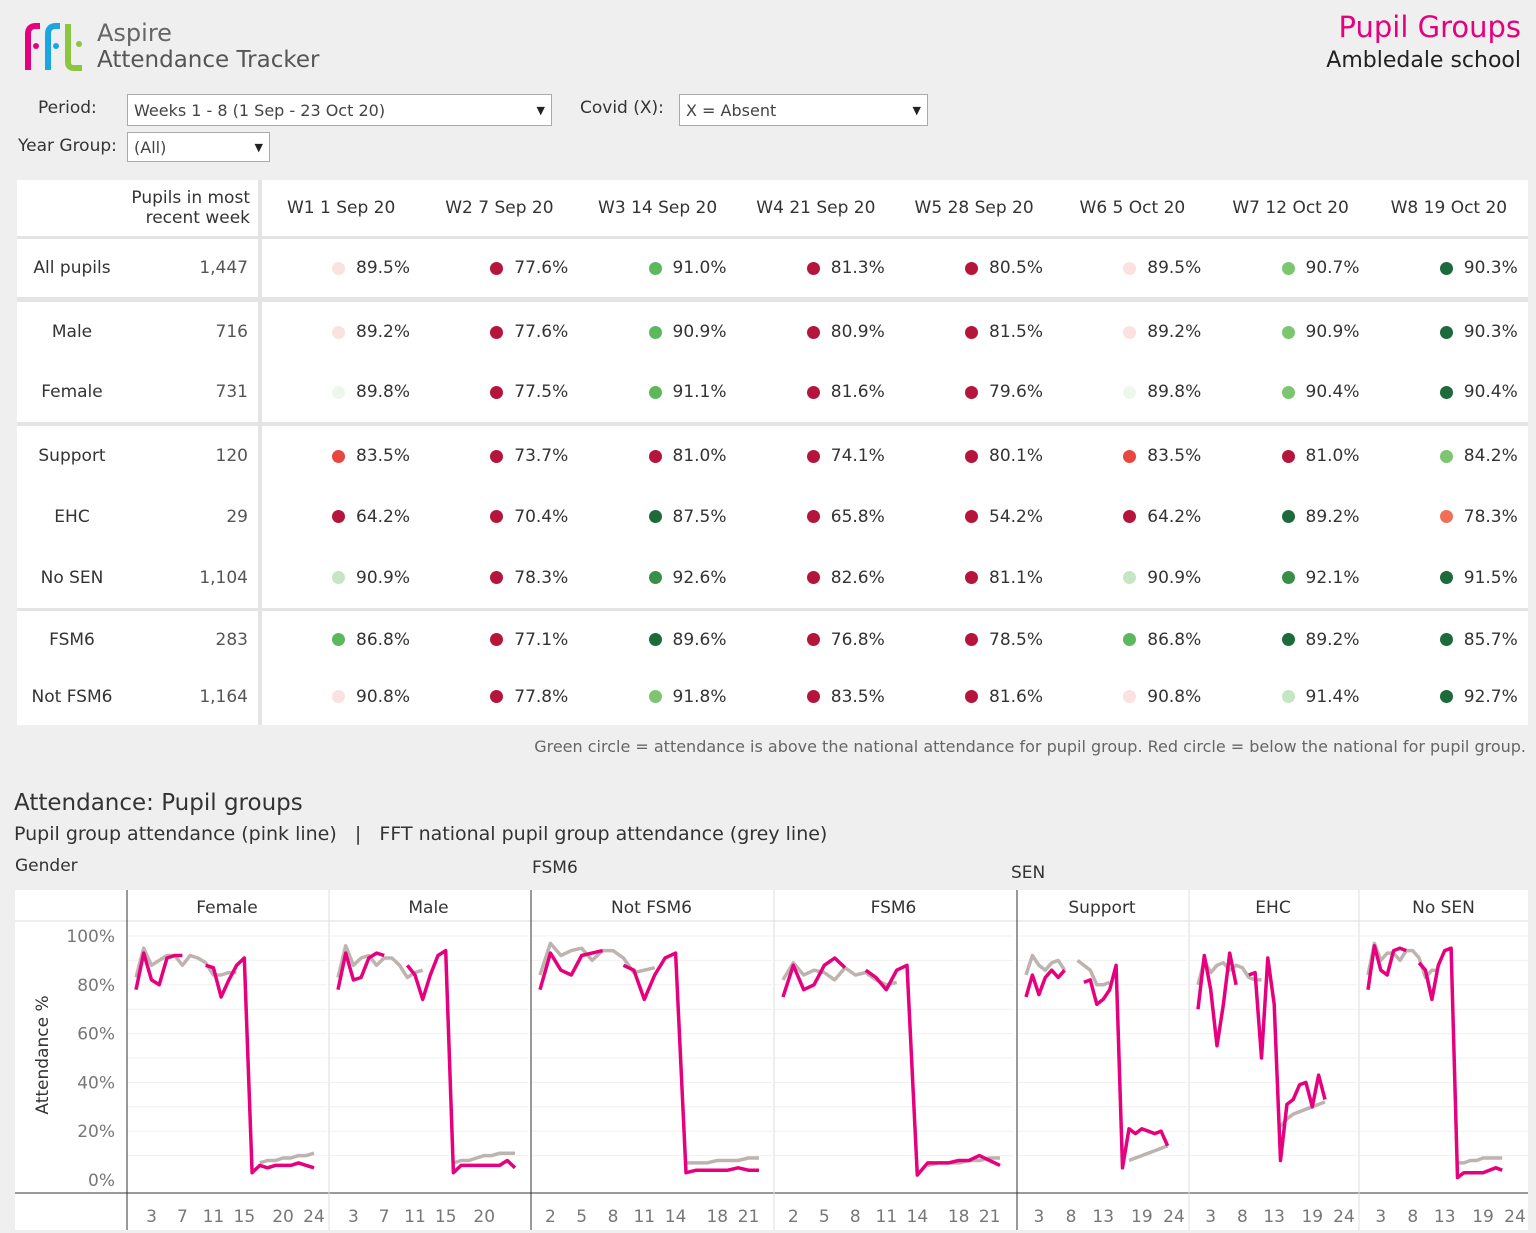 Image resolution: width=1536 pixels, height=1233 pixels. Describe the element at coordinates (1016, 332) in the screenshot. I see `attendance-value: 81.5%` at that location.